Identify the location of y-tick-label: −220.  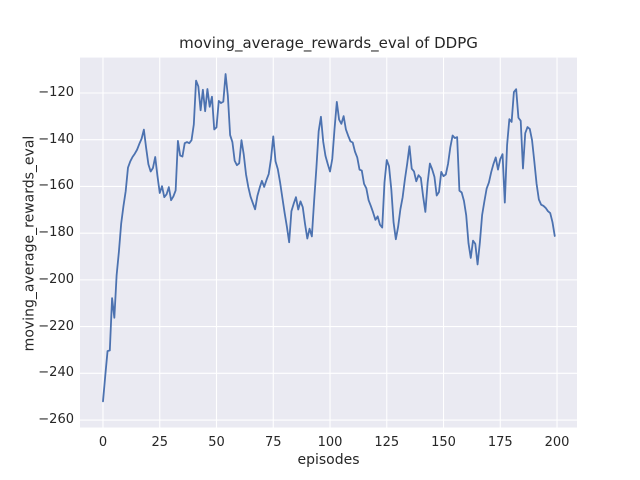
(56, 326).